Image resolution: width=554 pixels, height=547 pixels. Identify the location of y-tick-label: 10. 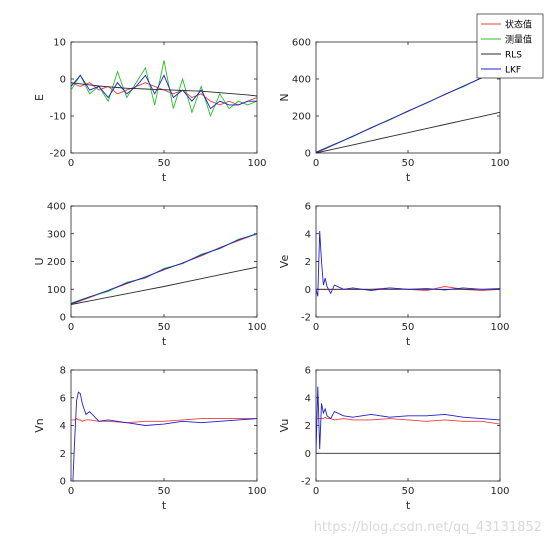
(59, 43).